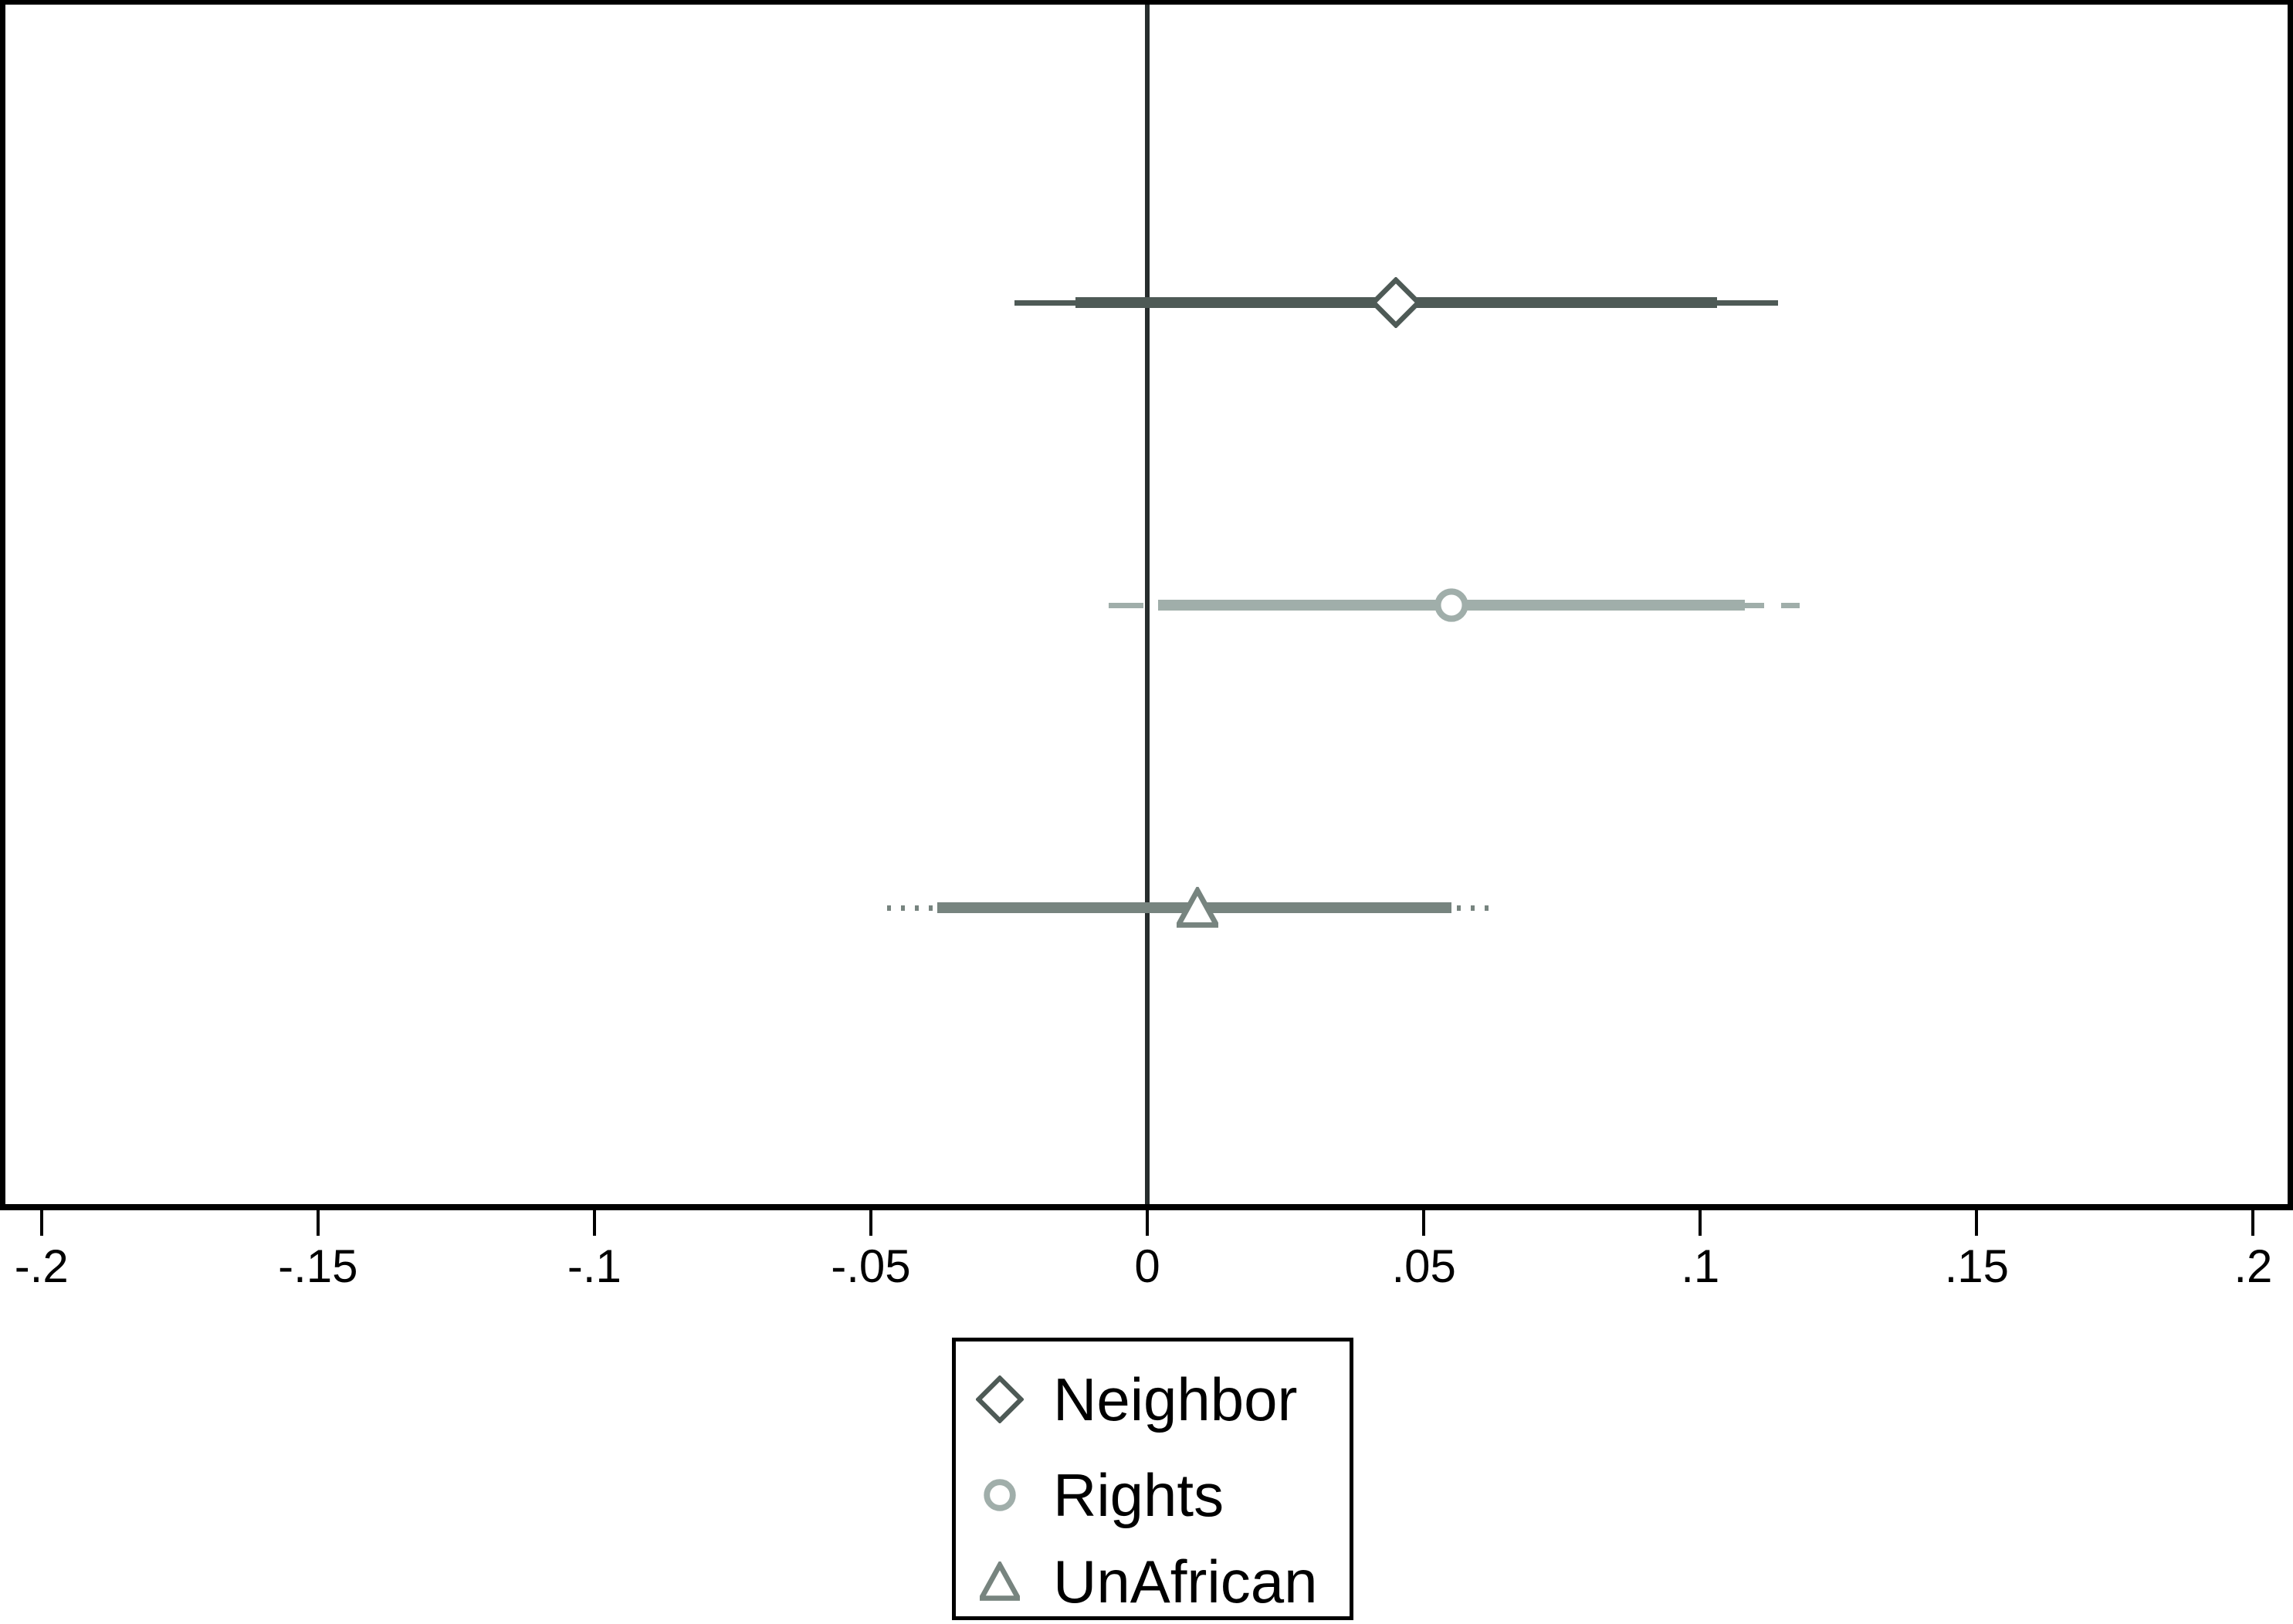 The height and width of the screenshot is (1624, 2293). I want to click on legend-item-unafrican: UnAfrican, so click(1142, 1581).